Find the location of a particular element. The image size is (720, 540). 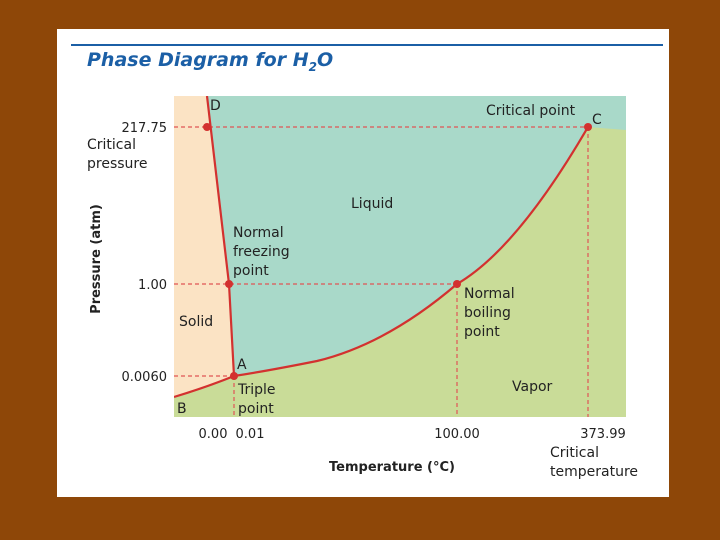

critical-pressure-line1: Critical is located at coordinates (111, 145).